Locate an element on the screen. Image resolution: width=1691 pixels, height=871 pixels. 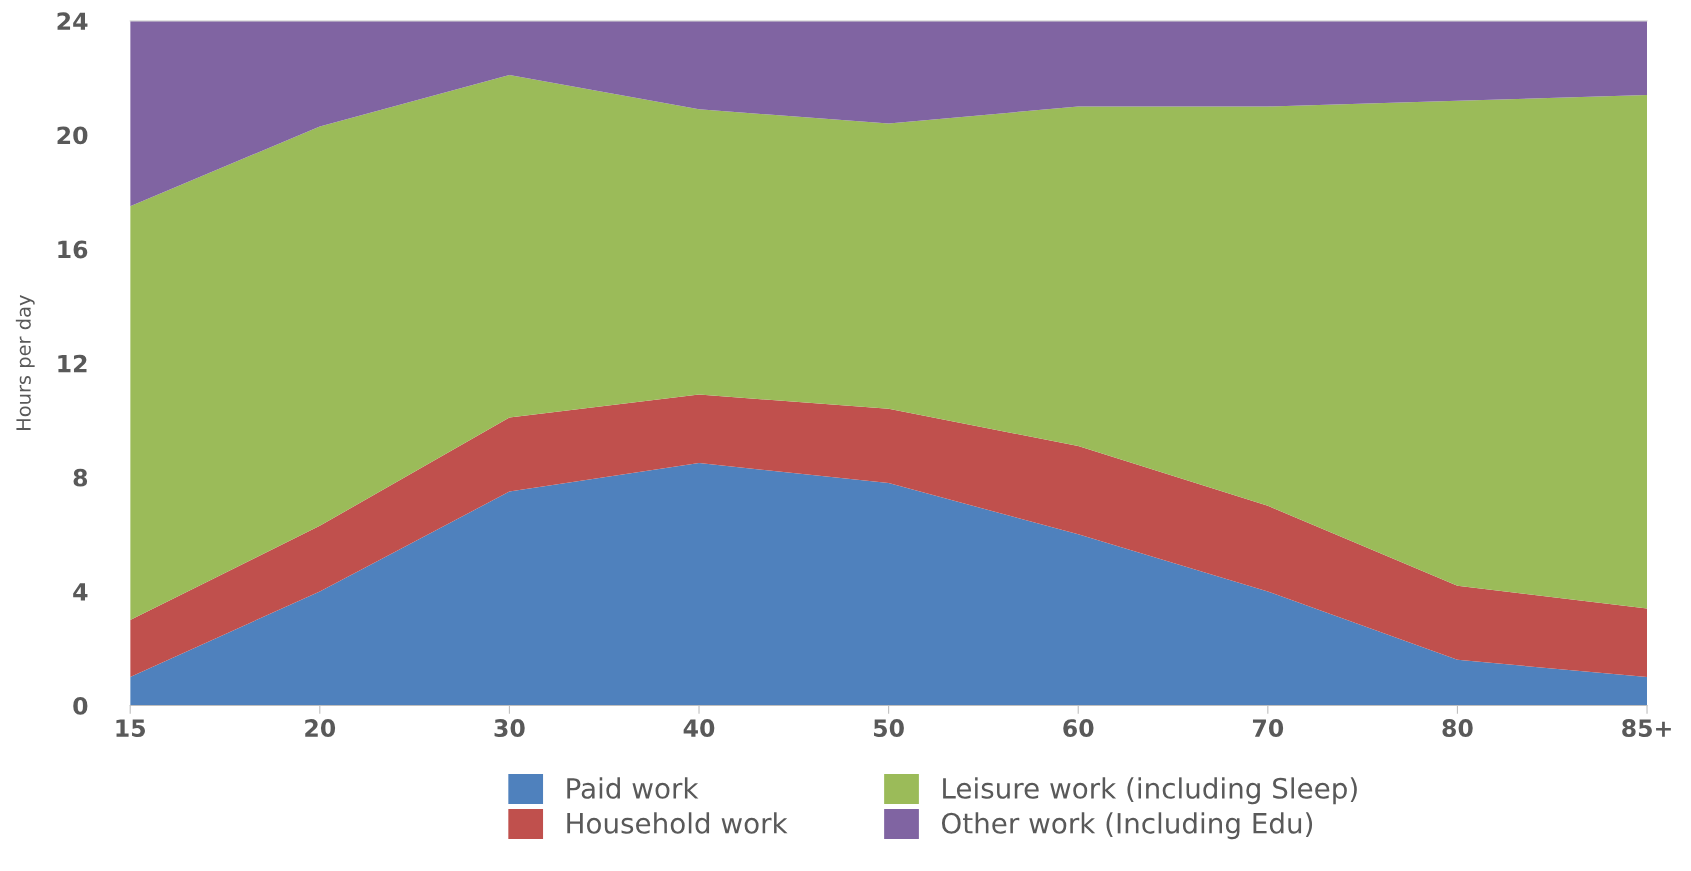
y-tick-label: 8 is located at coordinates (80, 477).